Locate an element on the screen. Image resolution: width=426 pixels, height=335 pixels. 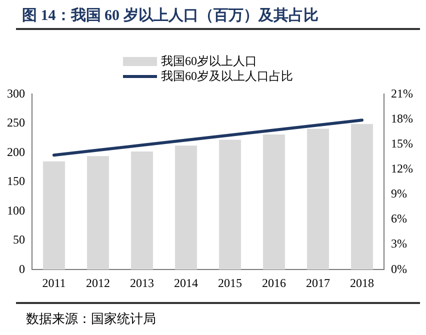
legend-label: 我国60岁及以上人口占比 is located at coordinates (227, 76).